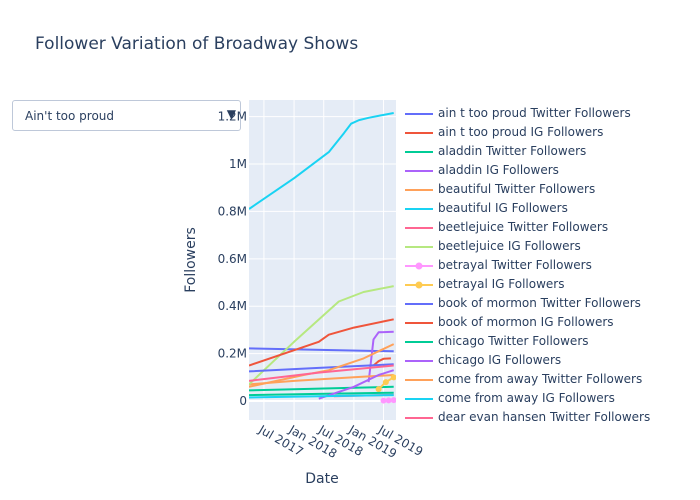 The height and width of the screenshot is (500, 700). I want to click on legend-item: chicago IG Followers, so click(550, 360).